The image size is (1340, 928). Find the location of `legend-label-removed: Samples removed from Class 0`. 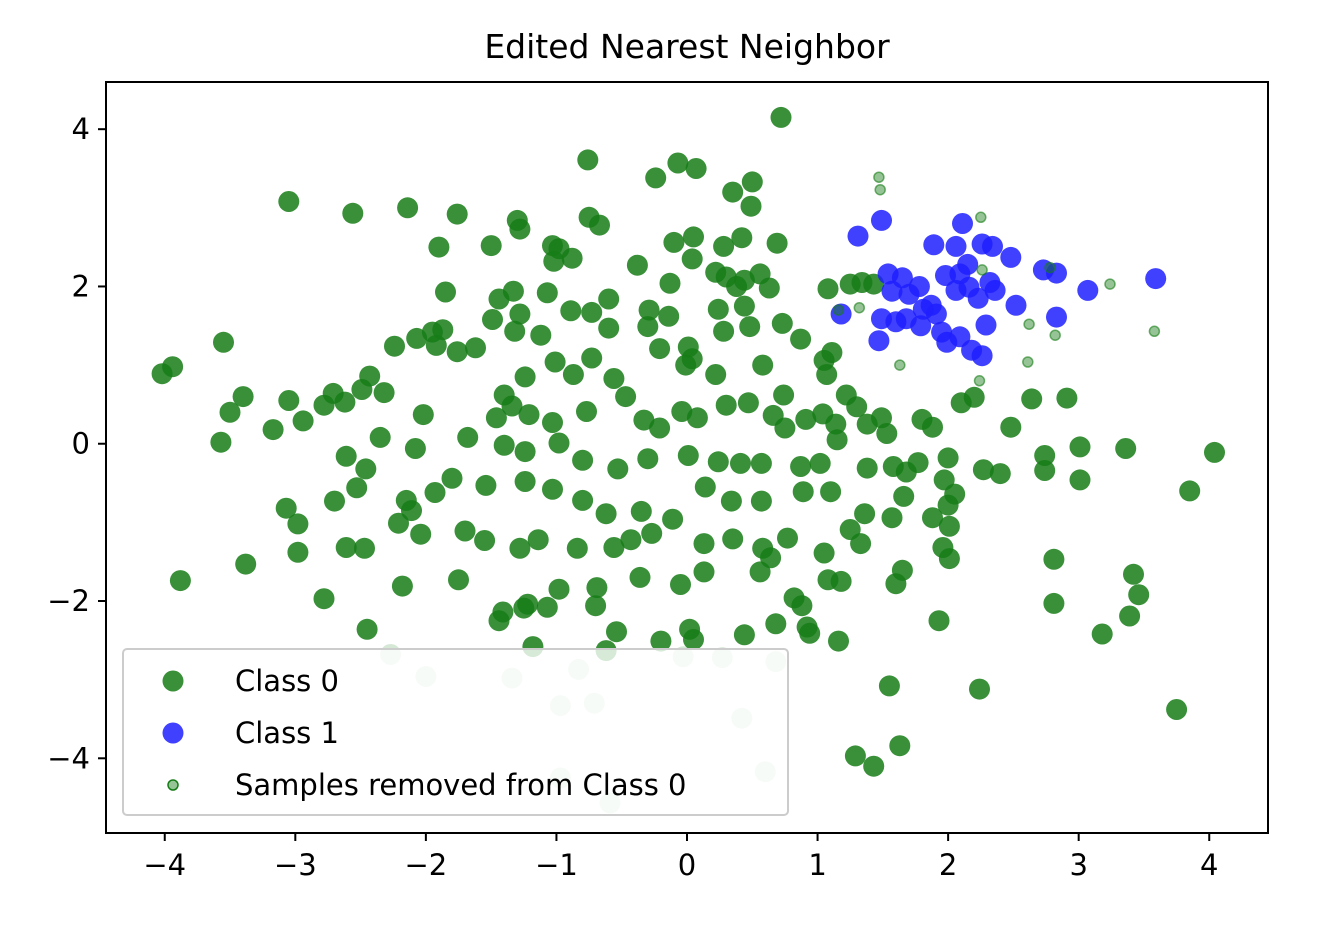

legend-label-removed: Samples removed from Class 0 is located at coordinates (460, 785).